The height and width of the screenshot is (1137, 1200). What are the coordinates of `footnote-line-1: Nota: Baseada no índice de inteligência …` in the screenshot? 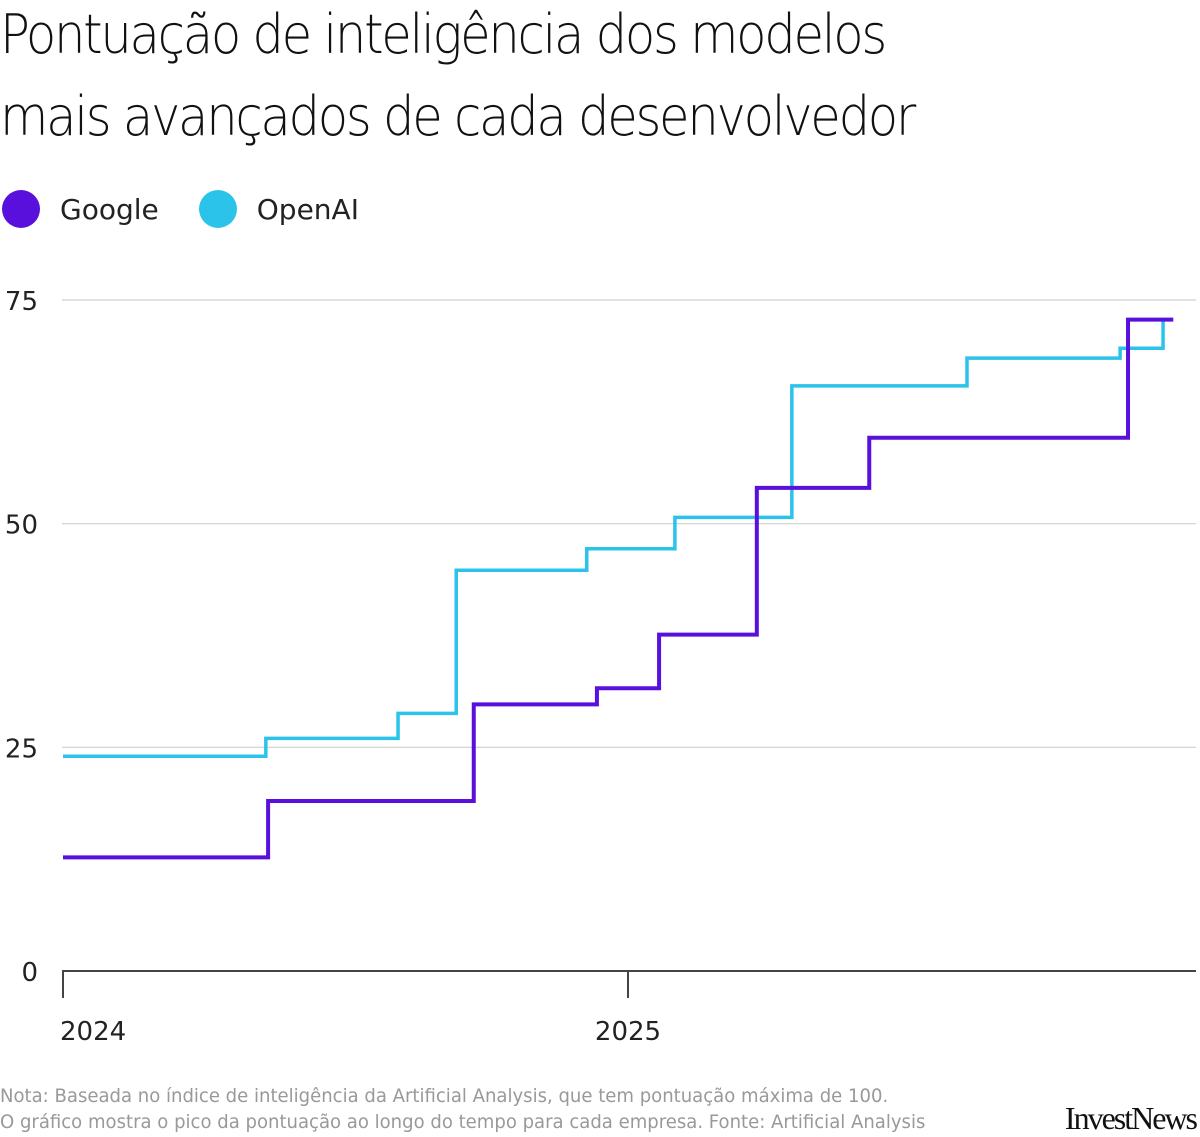 It's located at (444, 1096).